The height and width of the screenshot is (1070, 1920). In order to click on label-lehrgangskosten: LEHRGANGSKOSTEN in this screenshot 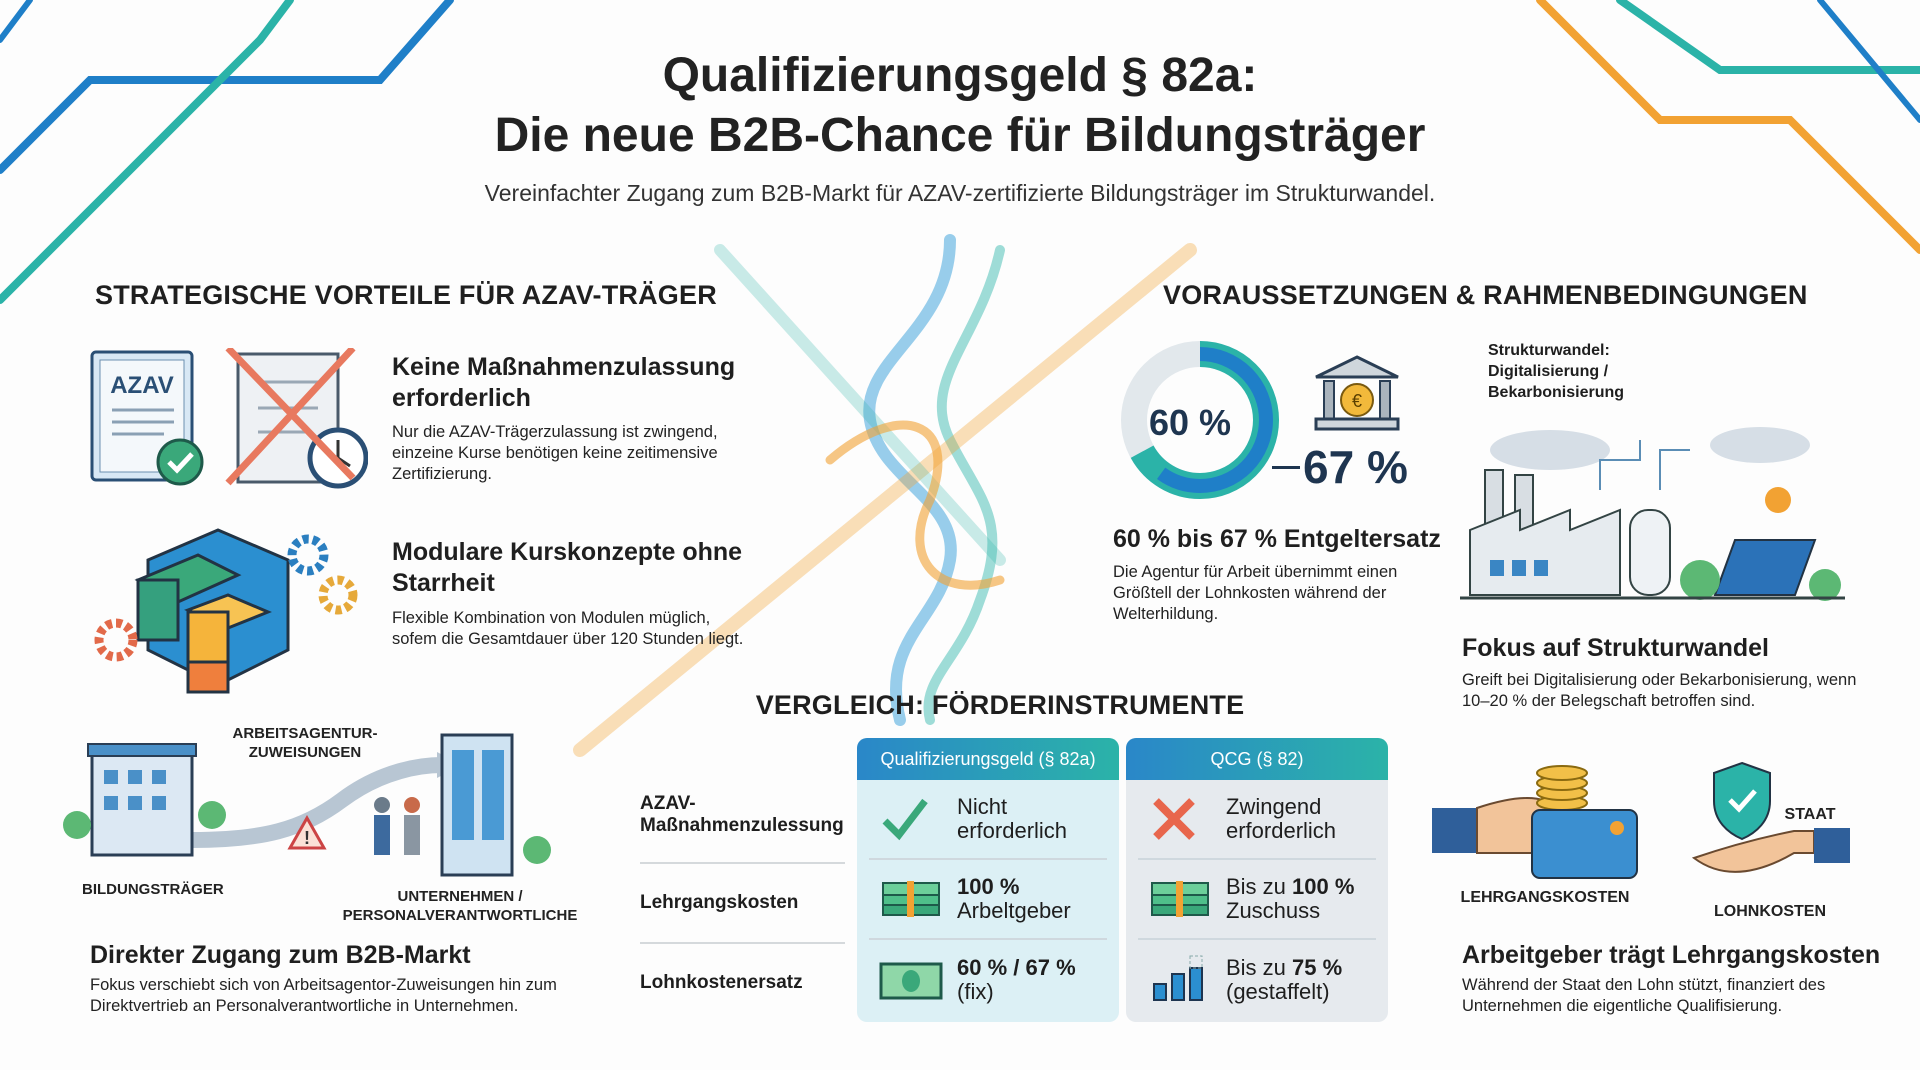, I will do `click(1545, 897)`.